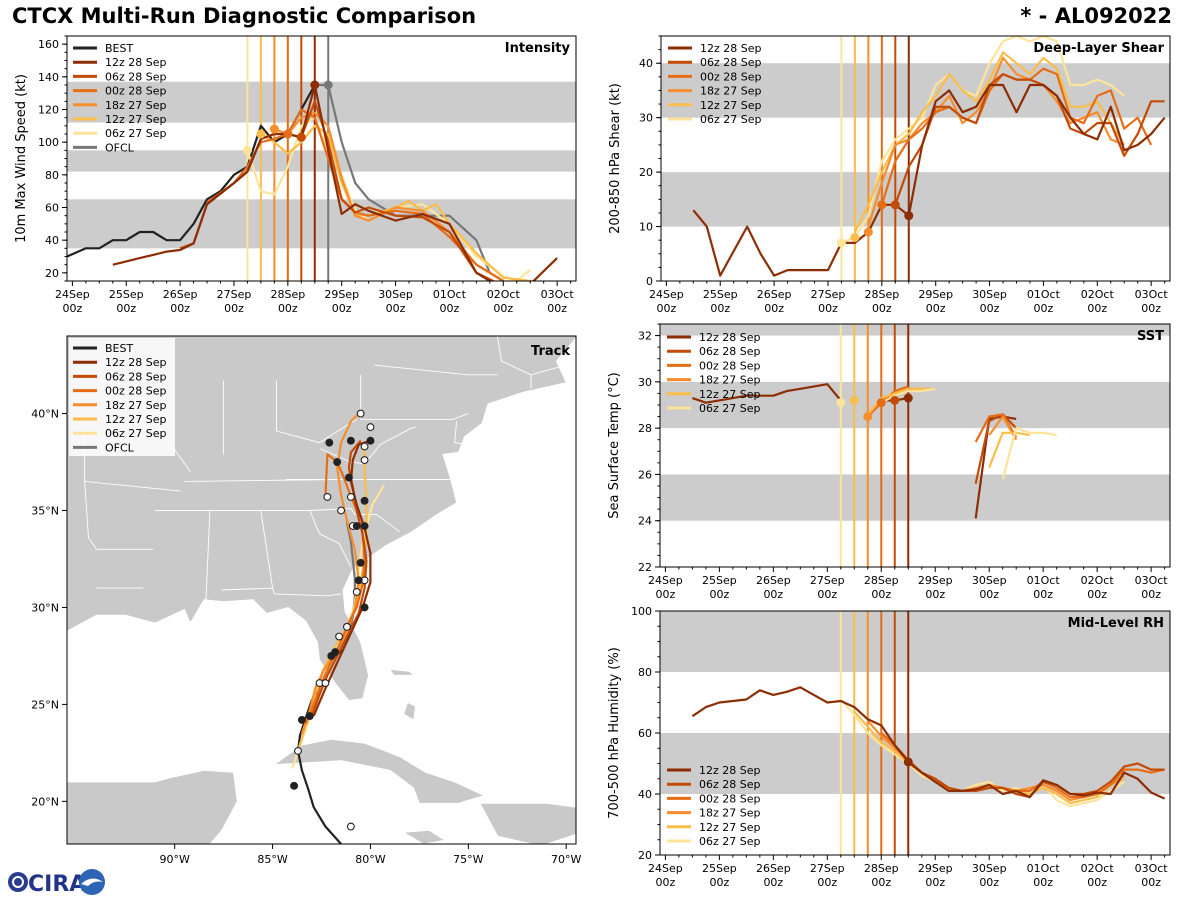 The width and height of the screenshot is (1200, 900). Describe the element at coordinates (424, 836) in the screenshot. I see `jamaica-land` at that location.